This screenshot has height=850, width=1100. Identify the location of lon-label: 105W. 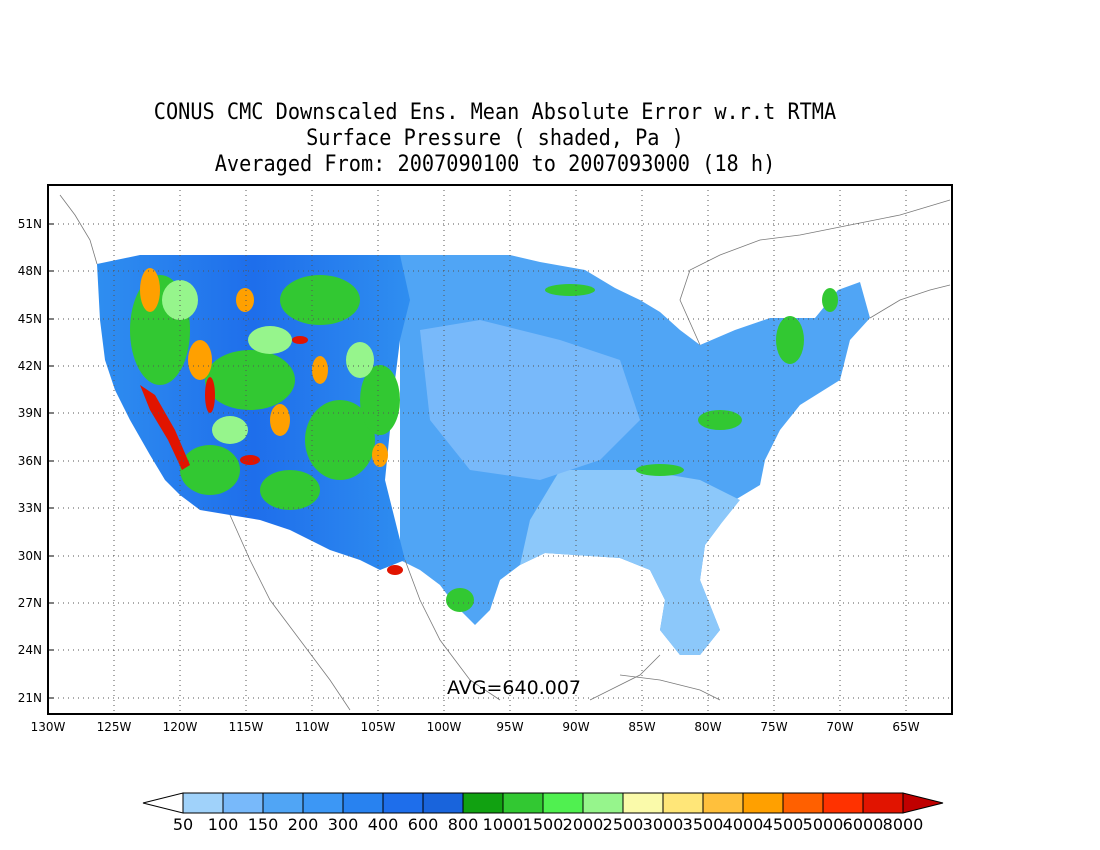
(378, 727).